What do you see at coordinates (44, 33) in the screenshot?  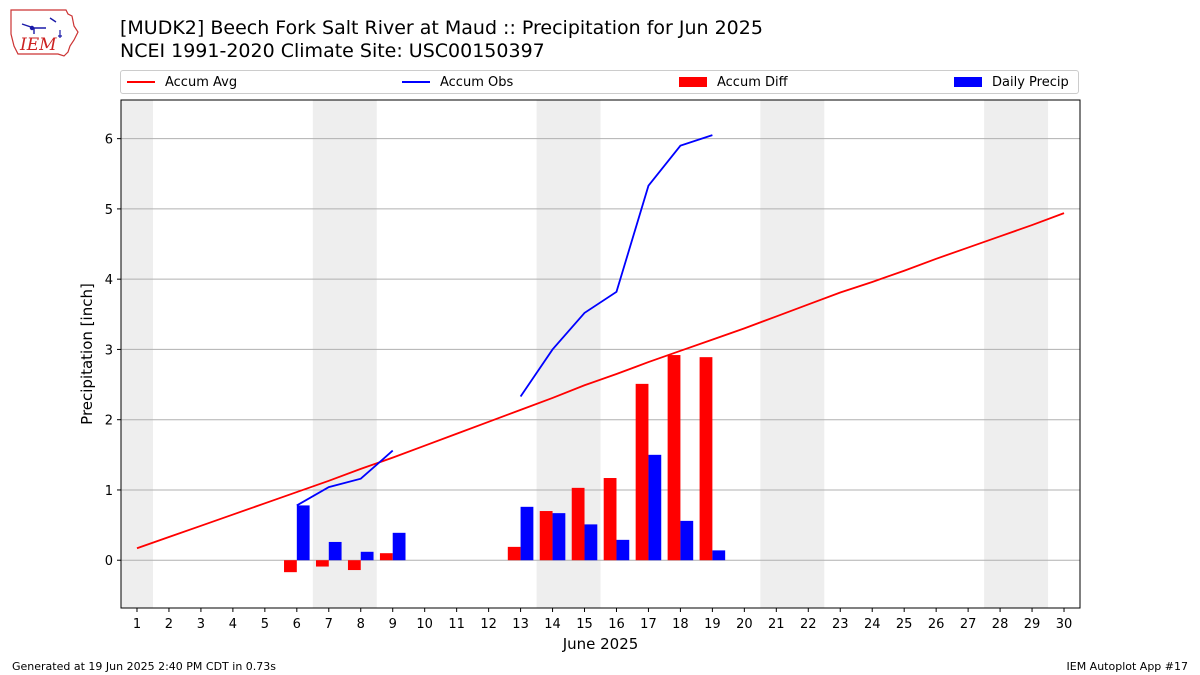 I see `iem-logo: IEM` at bounding box center [44, 33].